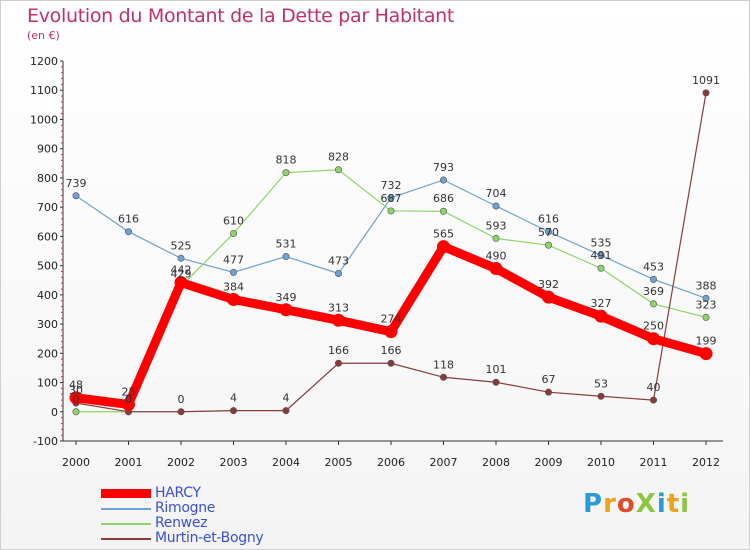 The height and width of the screenshot is (550, 750). What do you see at coordinates (601, 255) in the screenshot?
I see `data-label-renwez: 491` at bounding box center [601, 255].